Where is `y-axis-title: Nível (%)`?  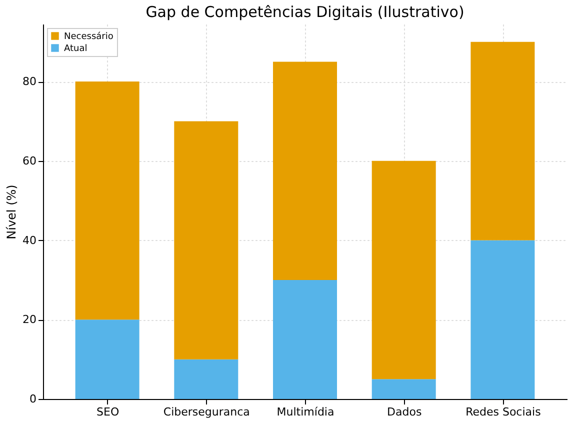
y-axis-title: Nível (%) is located at coordinates (11, 212).